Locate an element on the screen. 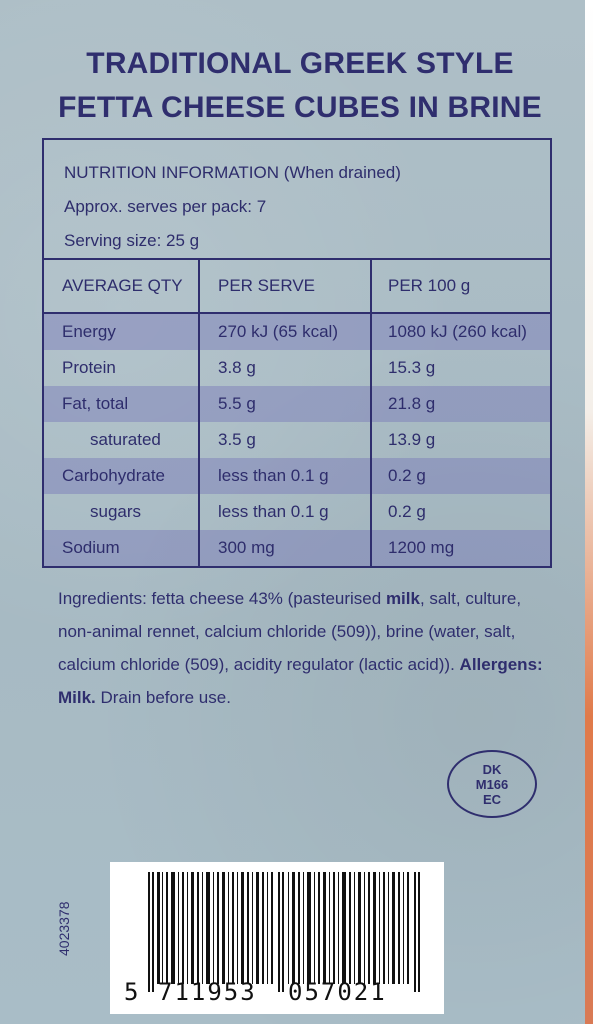 Image resolution: width=593 pixels, height=1024 pixels. table-header-row: AVERAGE QTY PER SERVE PER 100 g is located at coordinates (297, 287).